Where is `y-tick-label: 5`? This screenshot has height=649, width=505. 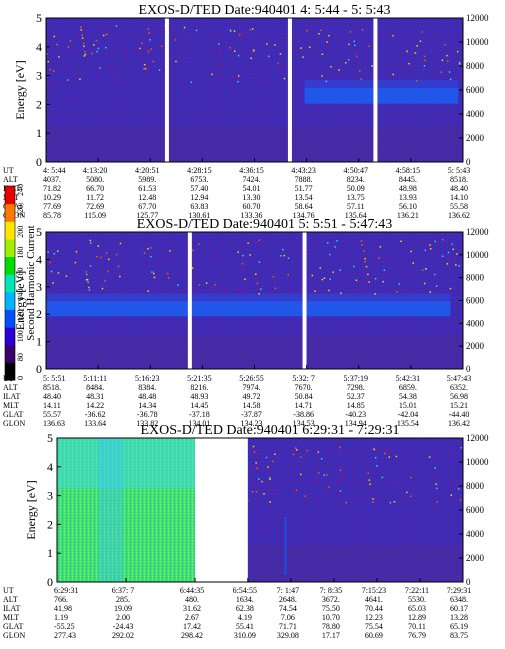 y-tick-label: 5 is located at coordinates (39, 232).